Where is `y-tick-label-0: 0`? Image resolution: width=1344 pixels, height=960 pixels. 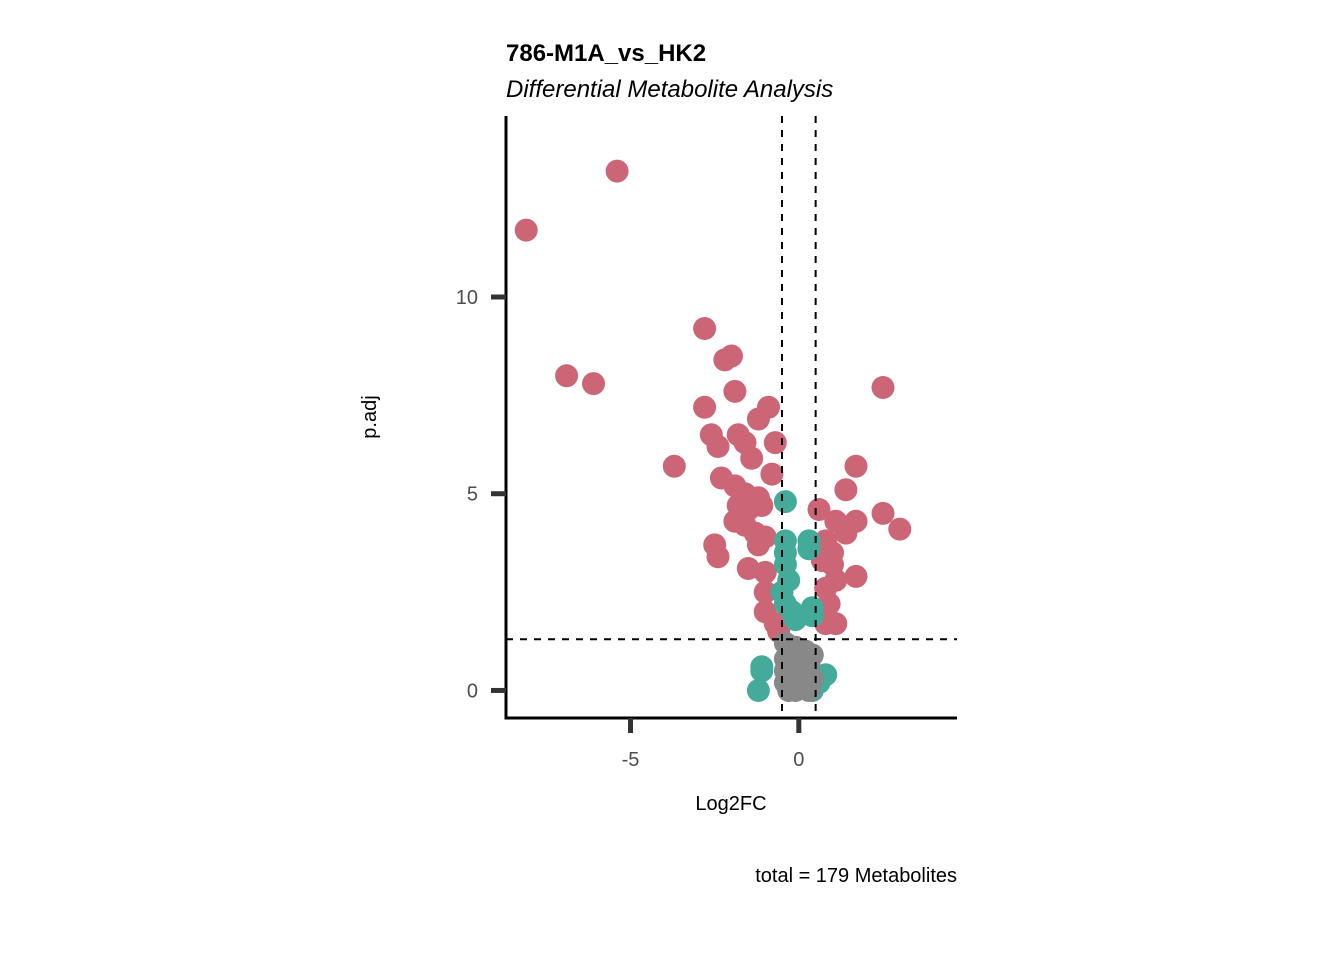
y-tick-label-0: 0 is located at coordinates (472, 691).